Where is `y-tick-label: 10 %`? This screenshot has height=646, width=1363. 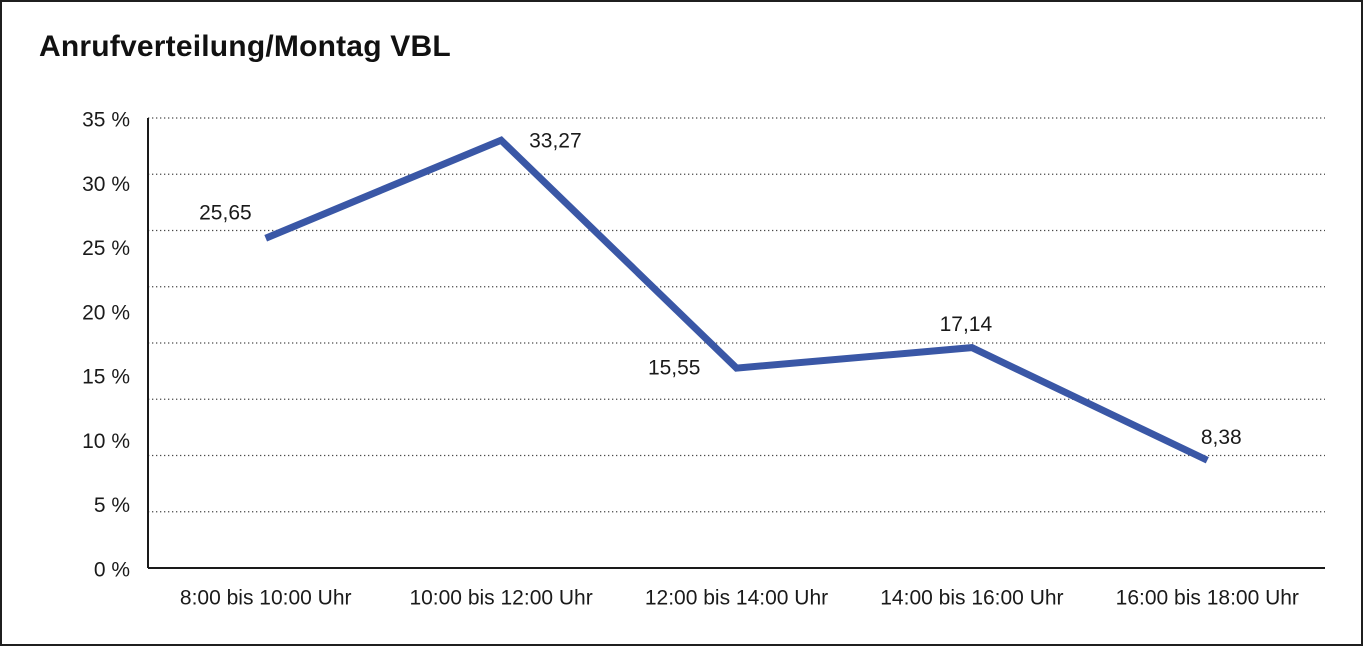 y-tick-label: 10 % is located at coordinates (106, 441).